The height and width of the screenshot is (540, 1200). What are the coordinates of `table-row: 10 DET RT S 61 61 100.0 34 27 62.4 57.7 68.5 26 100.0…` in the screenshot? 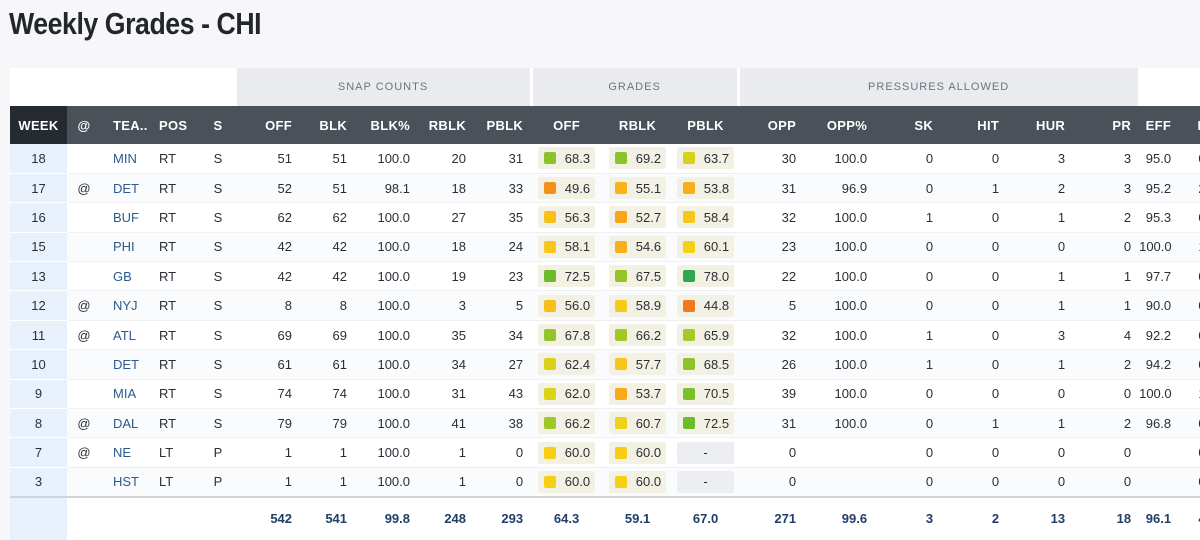 It's located at (605, 364).